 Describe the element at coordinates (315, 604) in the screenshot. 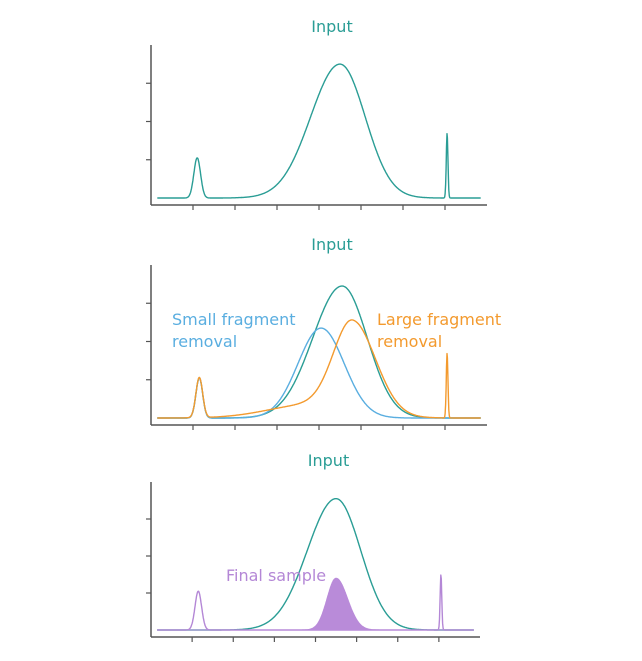

I see `final-sample-fill-series` at that location.